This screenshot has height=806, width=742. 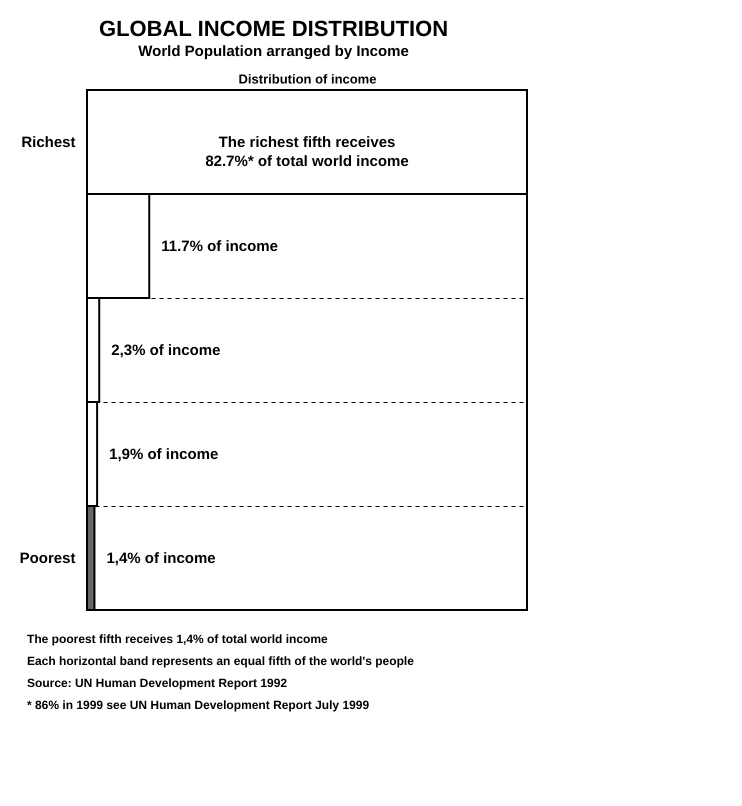 What do you see at coordinates (219, 246) in the screenshot?
I see `data-label: 11.7% of income` at bounding box center [219, 246].